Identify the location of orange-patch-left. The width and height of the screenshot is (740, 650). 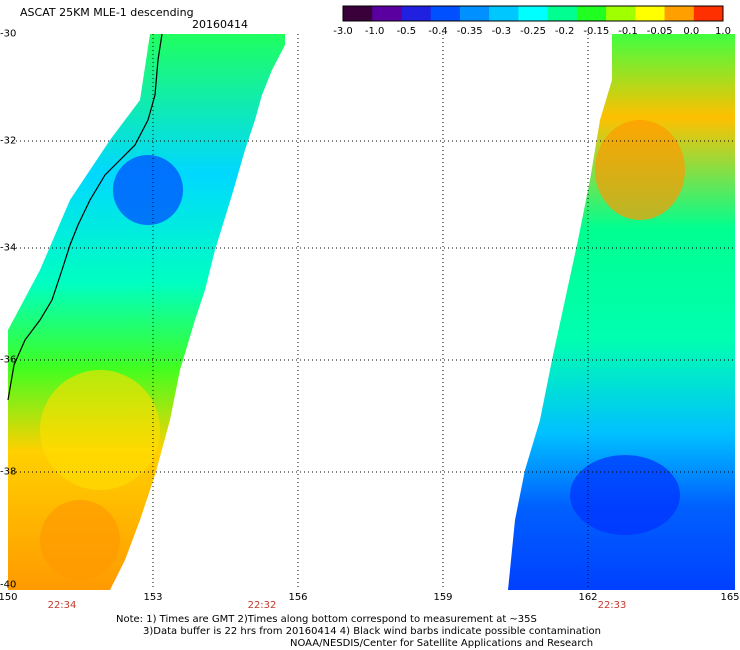
(80, 540).